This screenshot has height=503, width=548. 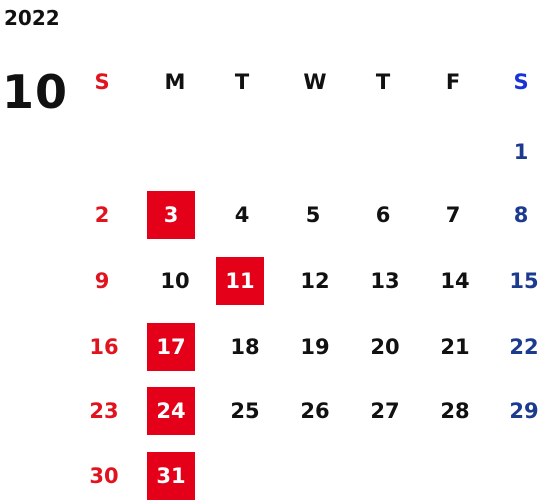 What do you see at coordinates (171, 476) in the screenshot?
I see `day-cell-highlighted: 31` at bounding box center [171, 476].